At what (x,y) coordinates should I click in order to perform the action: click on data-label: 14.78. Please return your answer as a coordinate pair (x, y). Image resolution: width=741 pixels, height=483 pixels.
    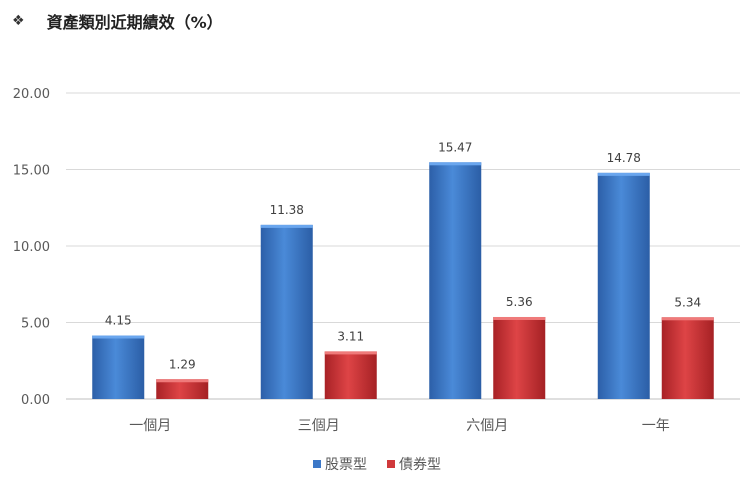
    Looking at the image, I should click on (624, 158).